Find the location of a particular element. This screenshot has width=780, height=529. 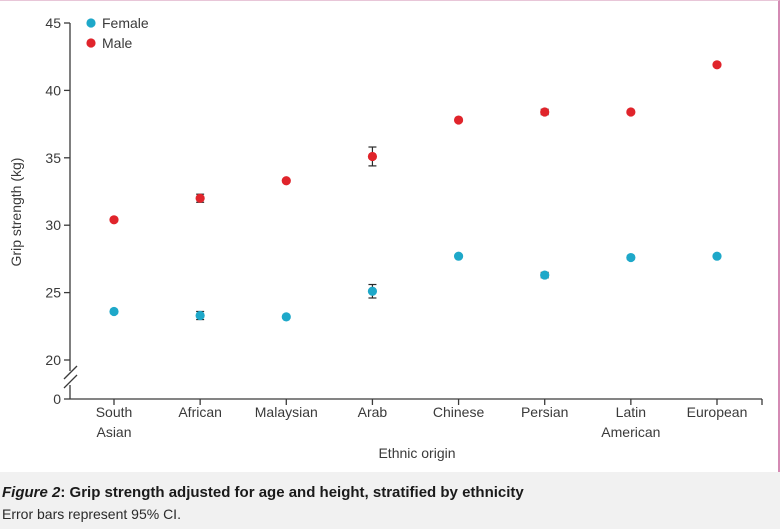

x-tick-label: Arab is located at coordinates (373, 412).